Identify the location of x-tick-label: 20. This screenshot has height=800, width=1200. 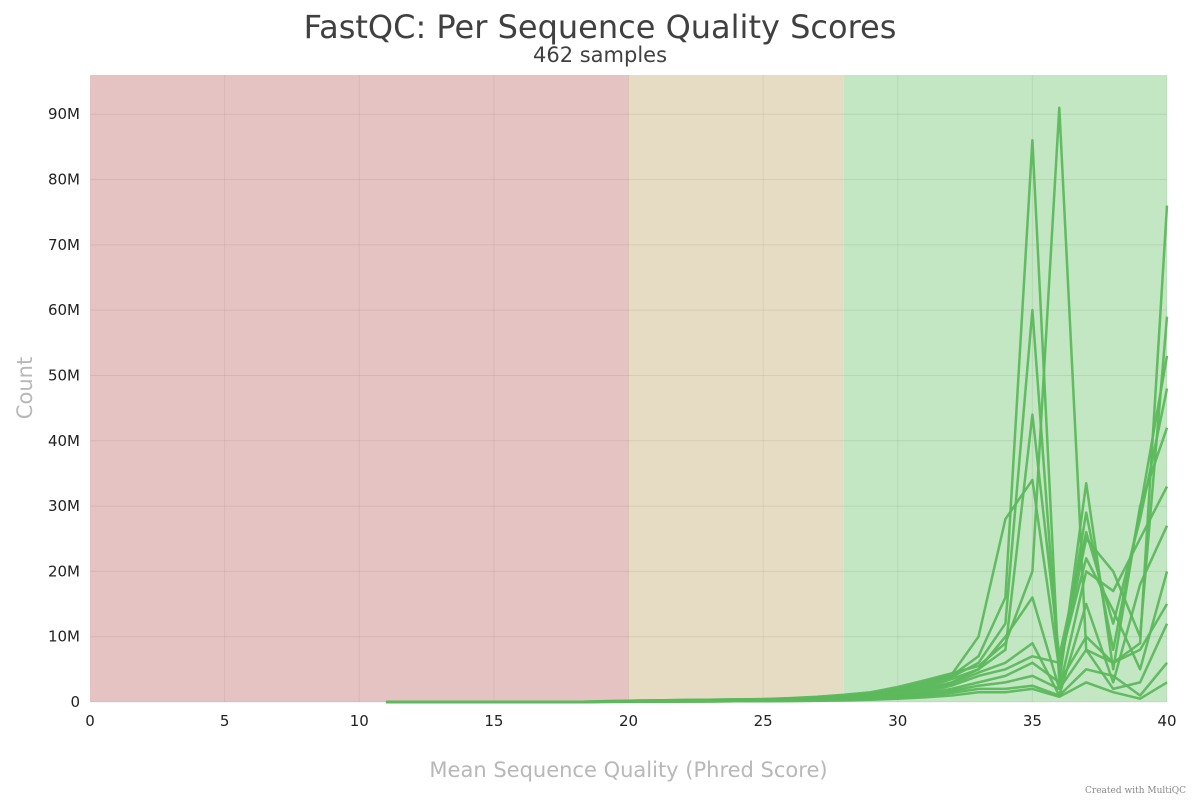
(628, 721).